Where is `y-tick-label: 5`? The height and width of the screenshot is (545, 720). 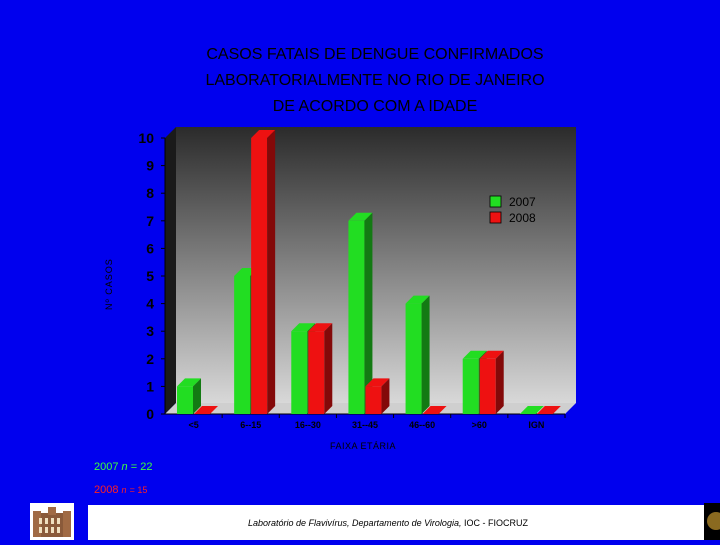 y-tick-label: 5 is located at coordinates (150, 276).